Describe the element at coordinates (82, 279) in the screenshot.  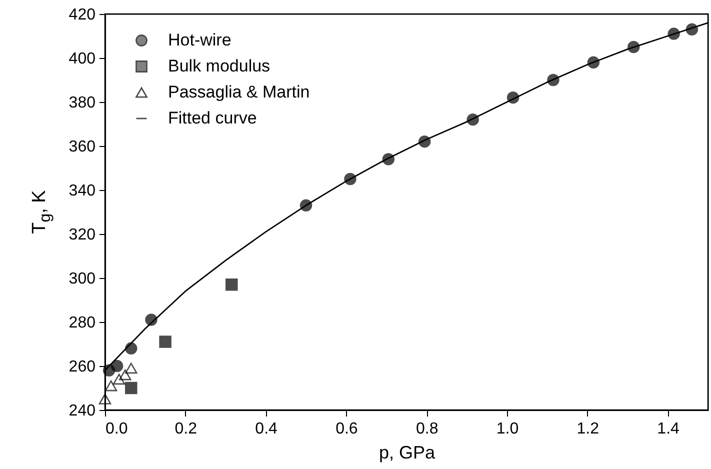
I see `y-tick-label: 300` at that location.